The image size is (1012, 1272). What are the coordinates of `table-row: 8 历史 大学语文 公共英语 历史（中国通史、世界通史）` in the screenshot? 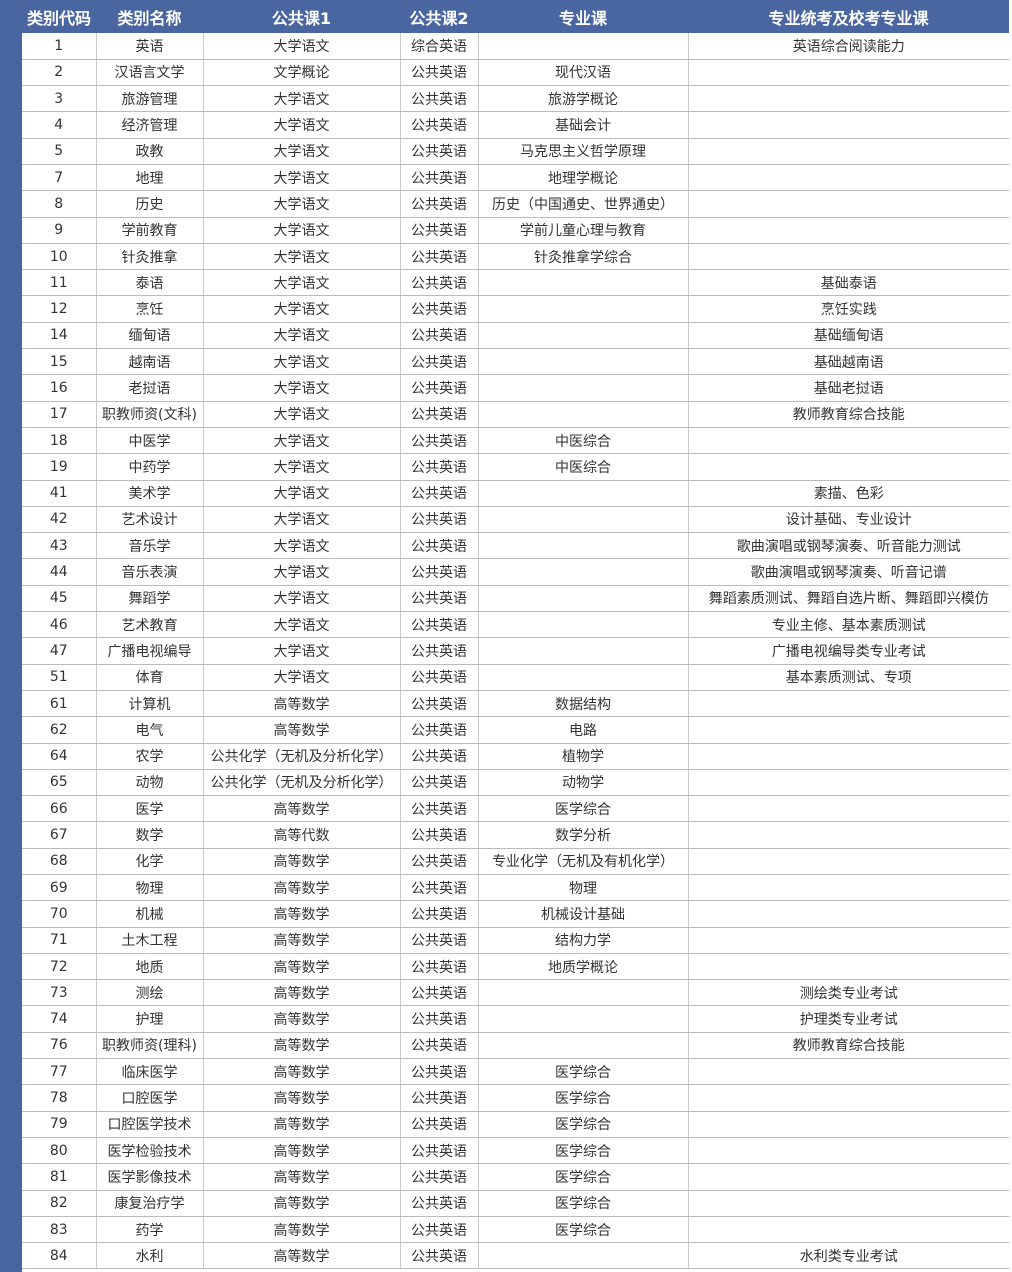 It's located at (515, 204).